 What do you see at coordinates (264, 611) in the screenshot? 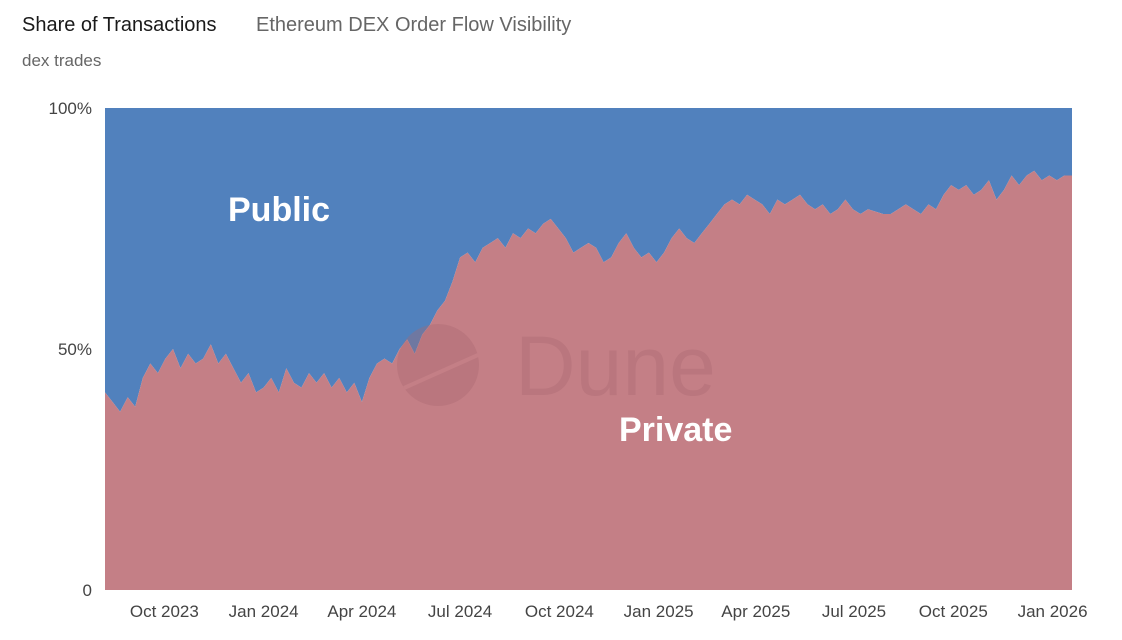
I see `x-tick-label: Jan 2024` at bounding box center [264, 611].